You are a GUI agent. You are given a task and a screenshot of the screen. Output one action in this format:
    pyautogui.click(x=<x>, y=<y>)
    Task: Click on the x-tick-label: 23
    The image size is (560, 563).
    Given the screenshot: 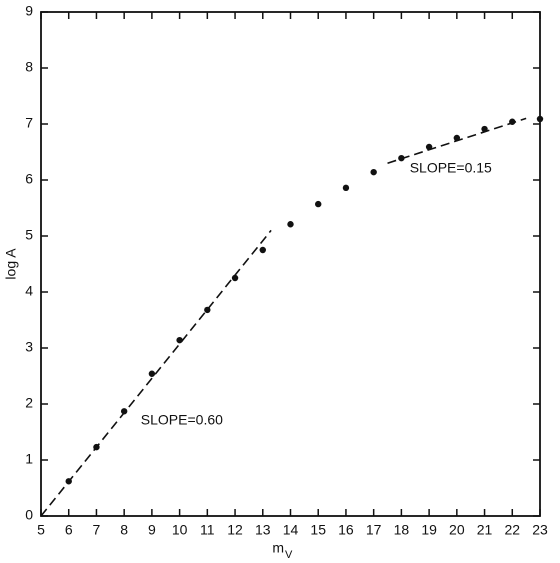 What is the action you would take?
    pyautogui.click(x=540, y=530)
    